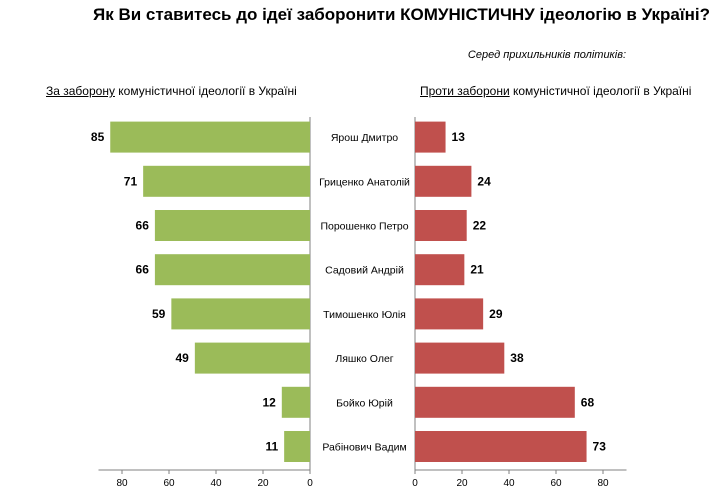 This screenshot has height=498, width=724. What do you see at coordinates (182, 358) in the screenshot?
I see `left-bar-value-label: 49` at bounding box center [182, 358].